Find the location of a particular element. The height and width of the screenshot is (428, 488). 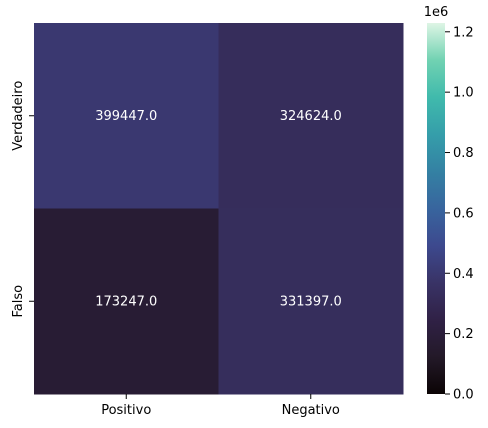

colorbar-tick-label: 1.2 is located at coordinates (463, 32).